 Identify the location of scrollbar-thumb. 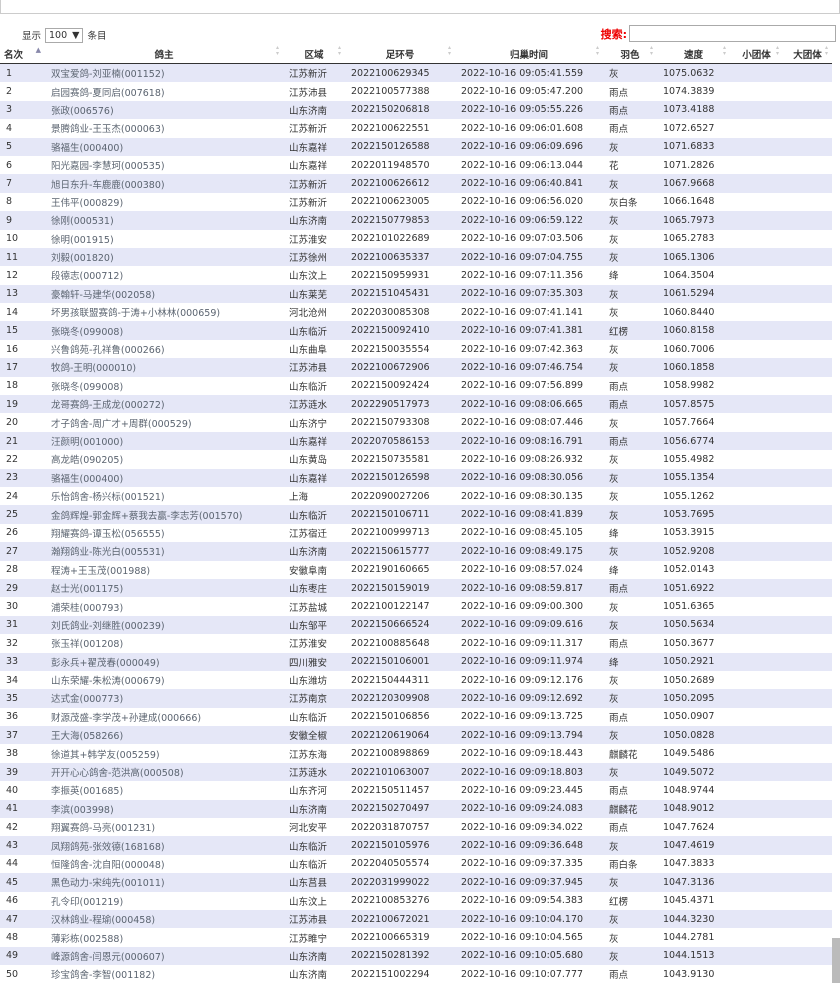
(836, 960).